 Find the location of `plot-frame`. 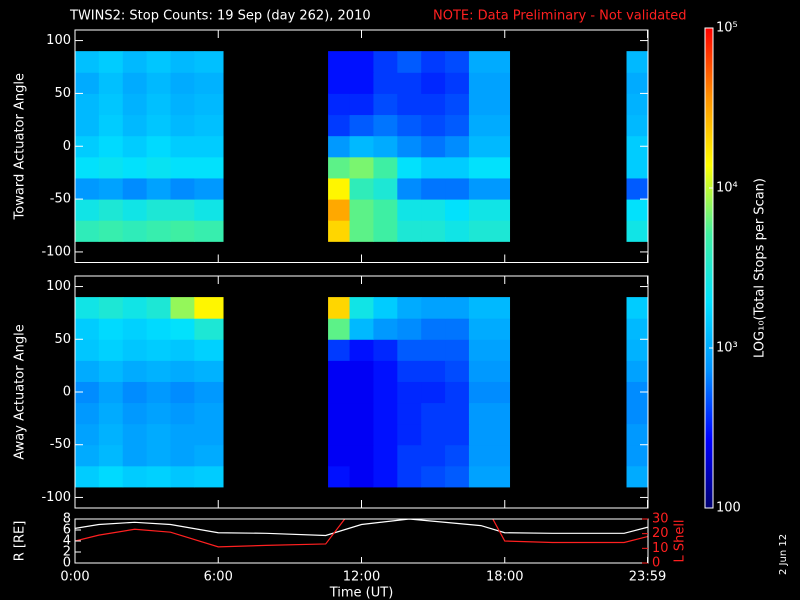

plot-frame is located at coordinates (361, 541).